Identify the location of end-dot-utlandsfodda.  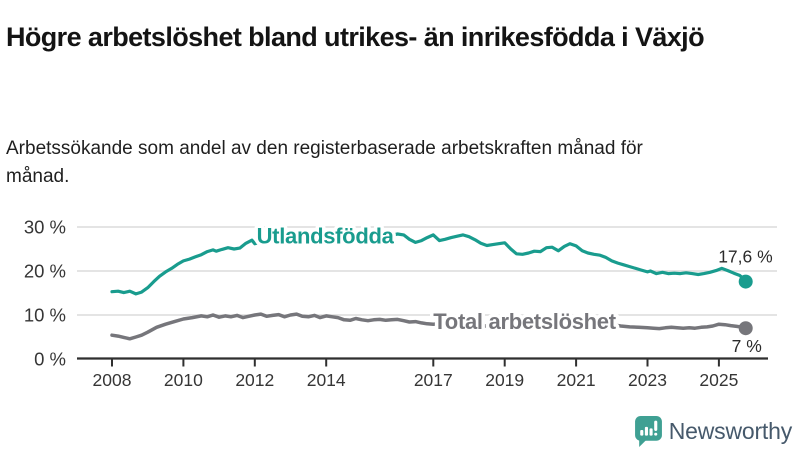
(745, 281).